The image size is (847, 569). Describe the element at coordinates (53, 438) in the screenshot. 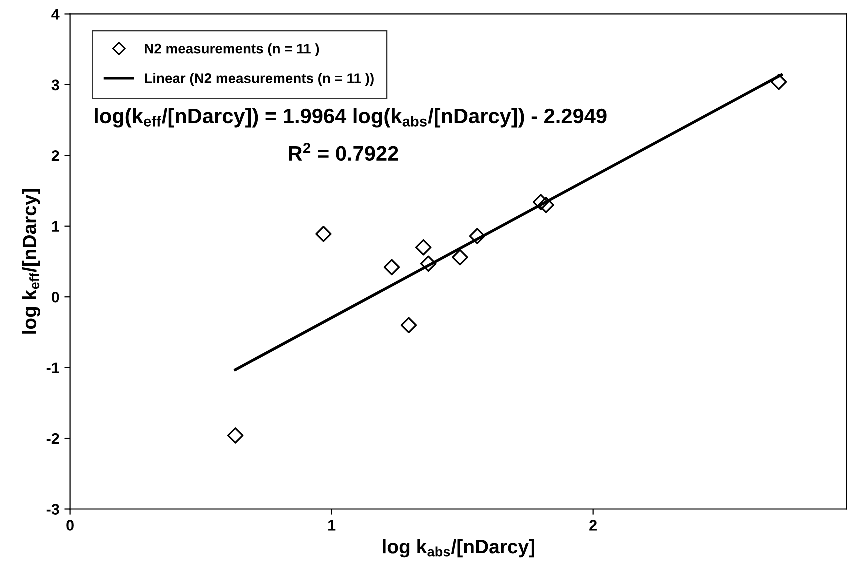

I see `y-tick-label: -2` at that location.